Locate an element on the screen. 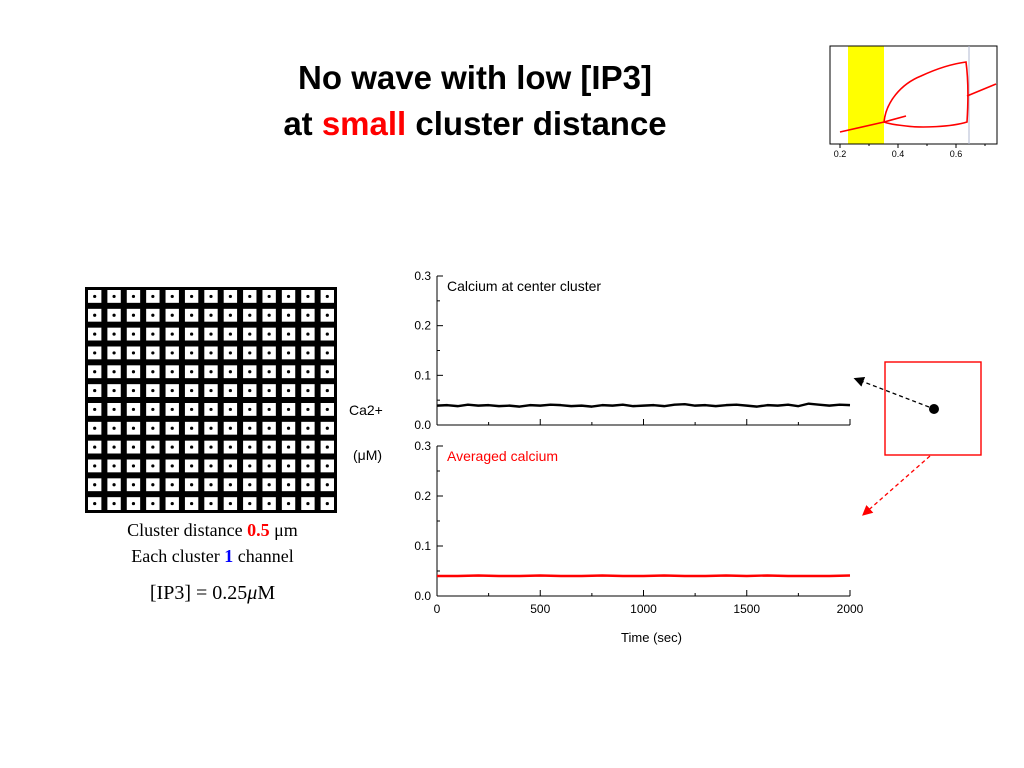  caption-distance-value: 0.5 is located at coordinates (258, 530).